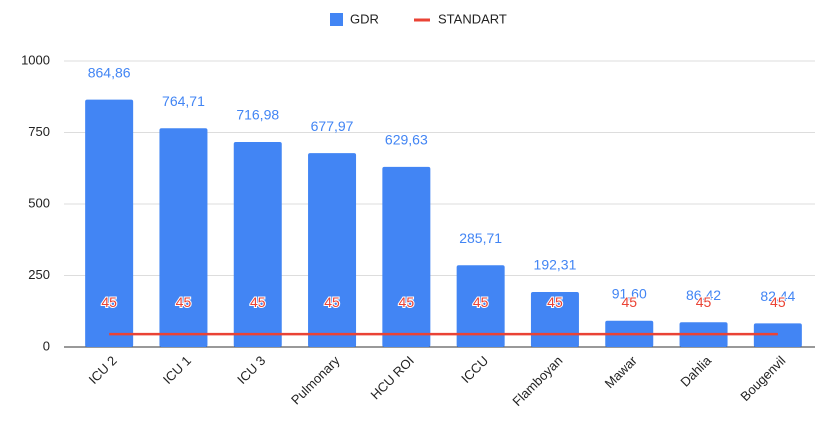 This screenshot has width=831, height=425. I want to click on y-tick-label: 0, so click(46, 345).